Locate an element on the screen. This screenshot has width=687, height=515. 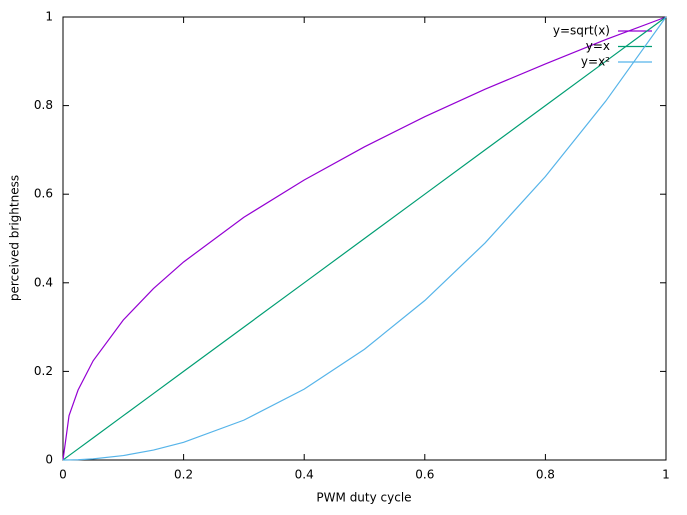
y-tick-label: 0 is located at coordinates (49, 460).